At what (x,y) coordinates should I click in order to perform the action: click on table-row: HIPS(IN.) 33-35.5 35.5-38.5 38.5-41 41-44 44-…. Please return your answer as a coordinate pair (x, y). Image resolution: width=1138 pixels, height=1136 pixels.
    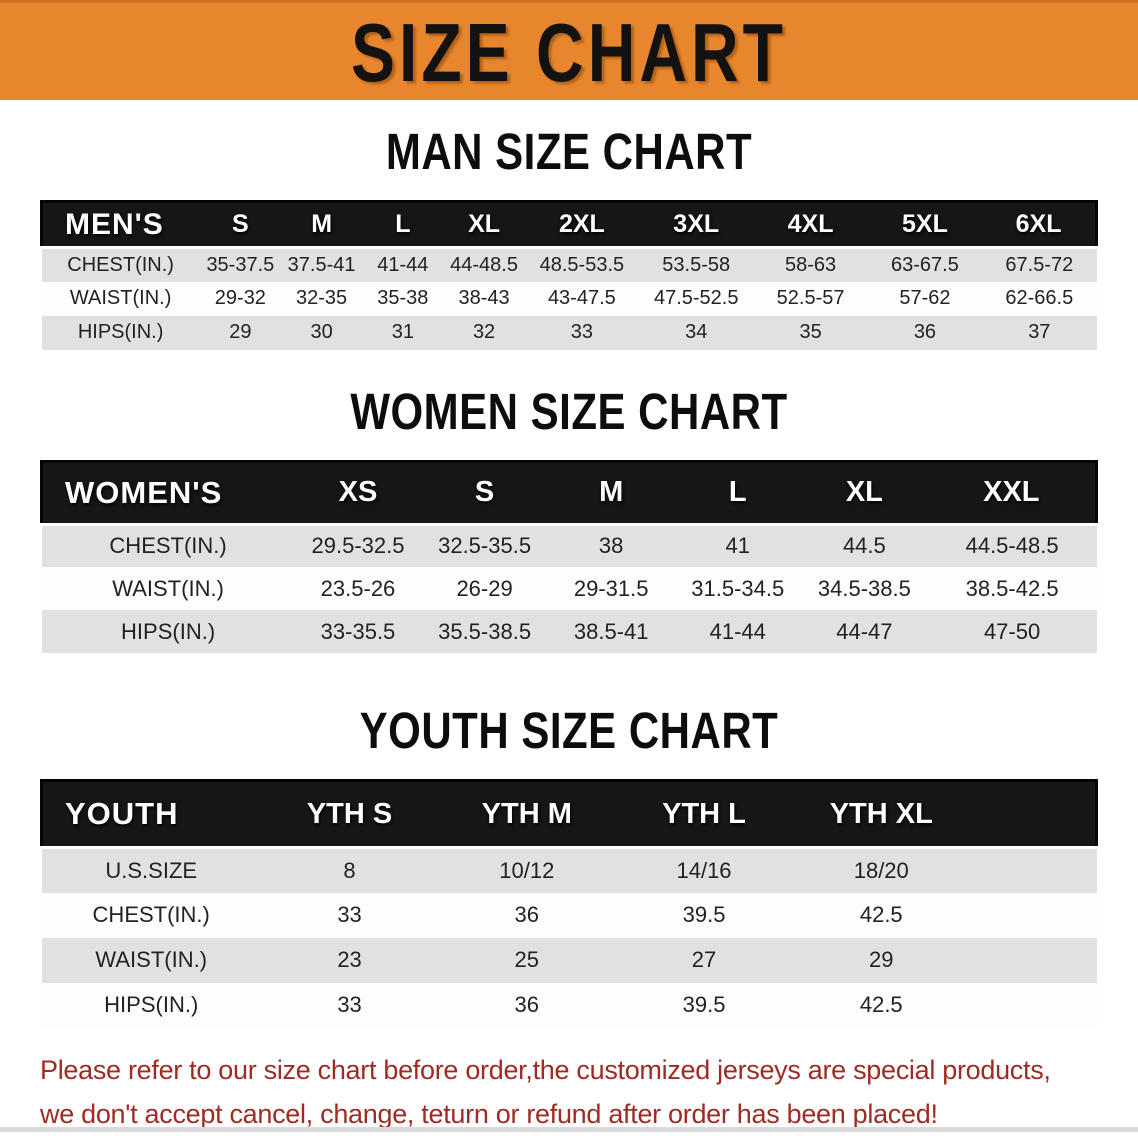
    Looking at the image, I should click on (569, 631).